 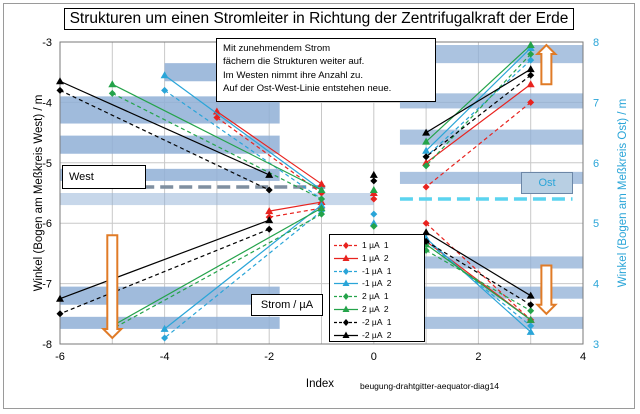 What do you see at coordinates (596, 43) in the screenshot?
I see `y-right-tick-label: 8` at bounding box center [596, 43].